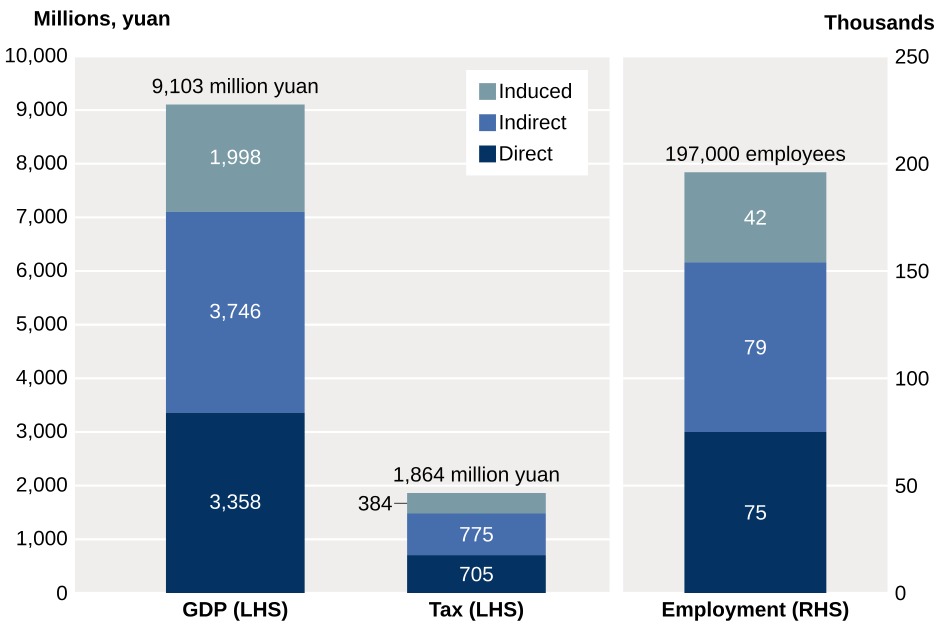 The height and width of the screenshot is (632, 943). What do you see at coordinates (42, 539) in the screenshot?
I see `y-tick-label: 1,000` at bounding box center [42, 539].